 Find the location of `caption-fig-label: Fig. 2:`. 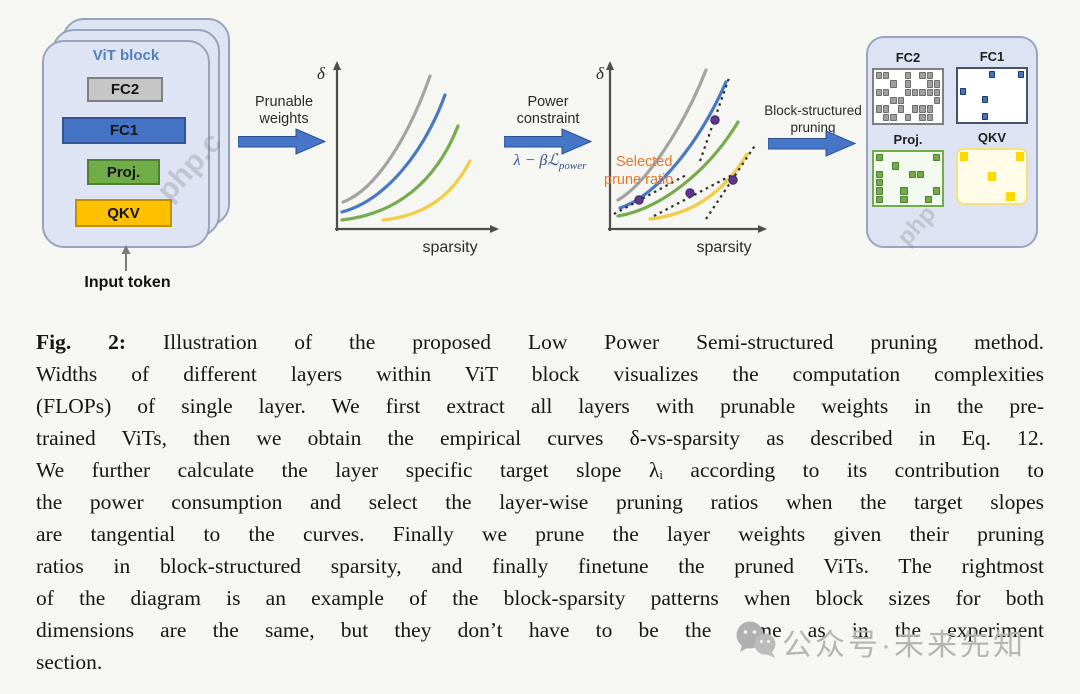

caption-fig-label: Fig. 2: is located at coordinates (99, 342).